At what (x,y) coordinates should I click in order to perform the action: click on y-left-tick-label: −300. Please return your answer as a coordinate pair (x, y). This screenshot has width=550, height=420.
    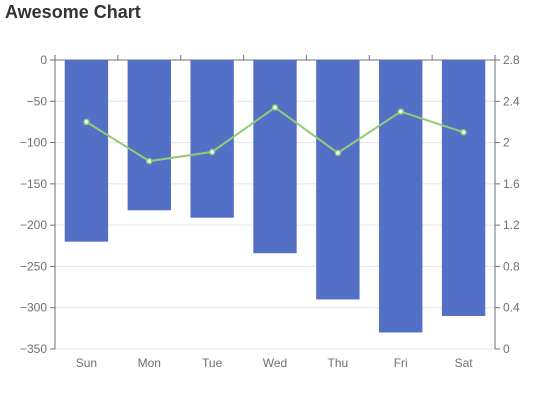
    Looking at the image, I should click on (33, 308).